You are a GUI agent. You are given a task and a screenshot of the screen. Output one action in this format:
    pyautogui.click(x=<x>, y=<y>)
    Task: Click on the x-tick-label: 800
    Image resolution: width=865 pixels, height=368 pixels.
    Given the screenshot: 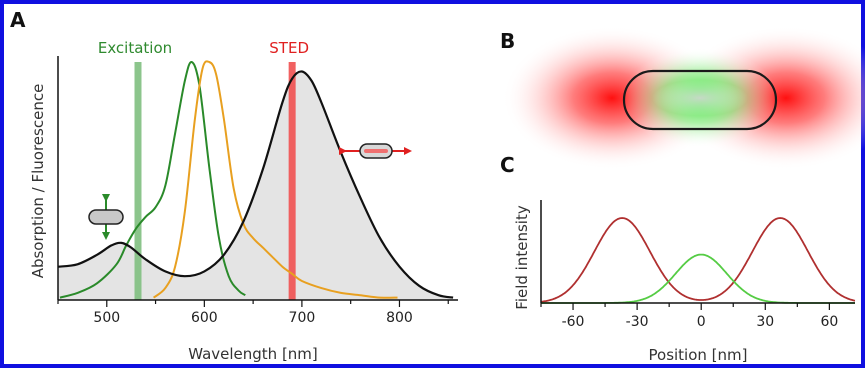 What is the action you would take?
    pyautogui.click(x=399, y=318)
    